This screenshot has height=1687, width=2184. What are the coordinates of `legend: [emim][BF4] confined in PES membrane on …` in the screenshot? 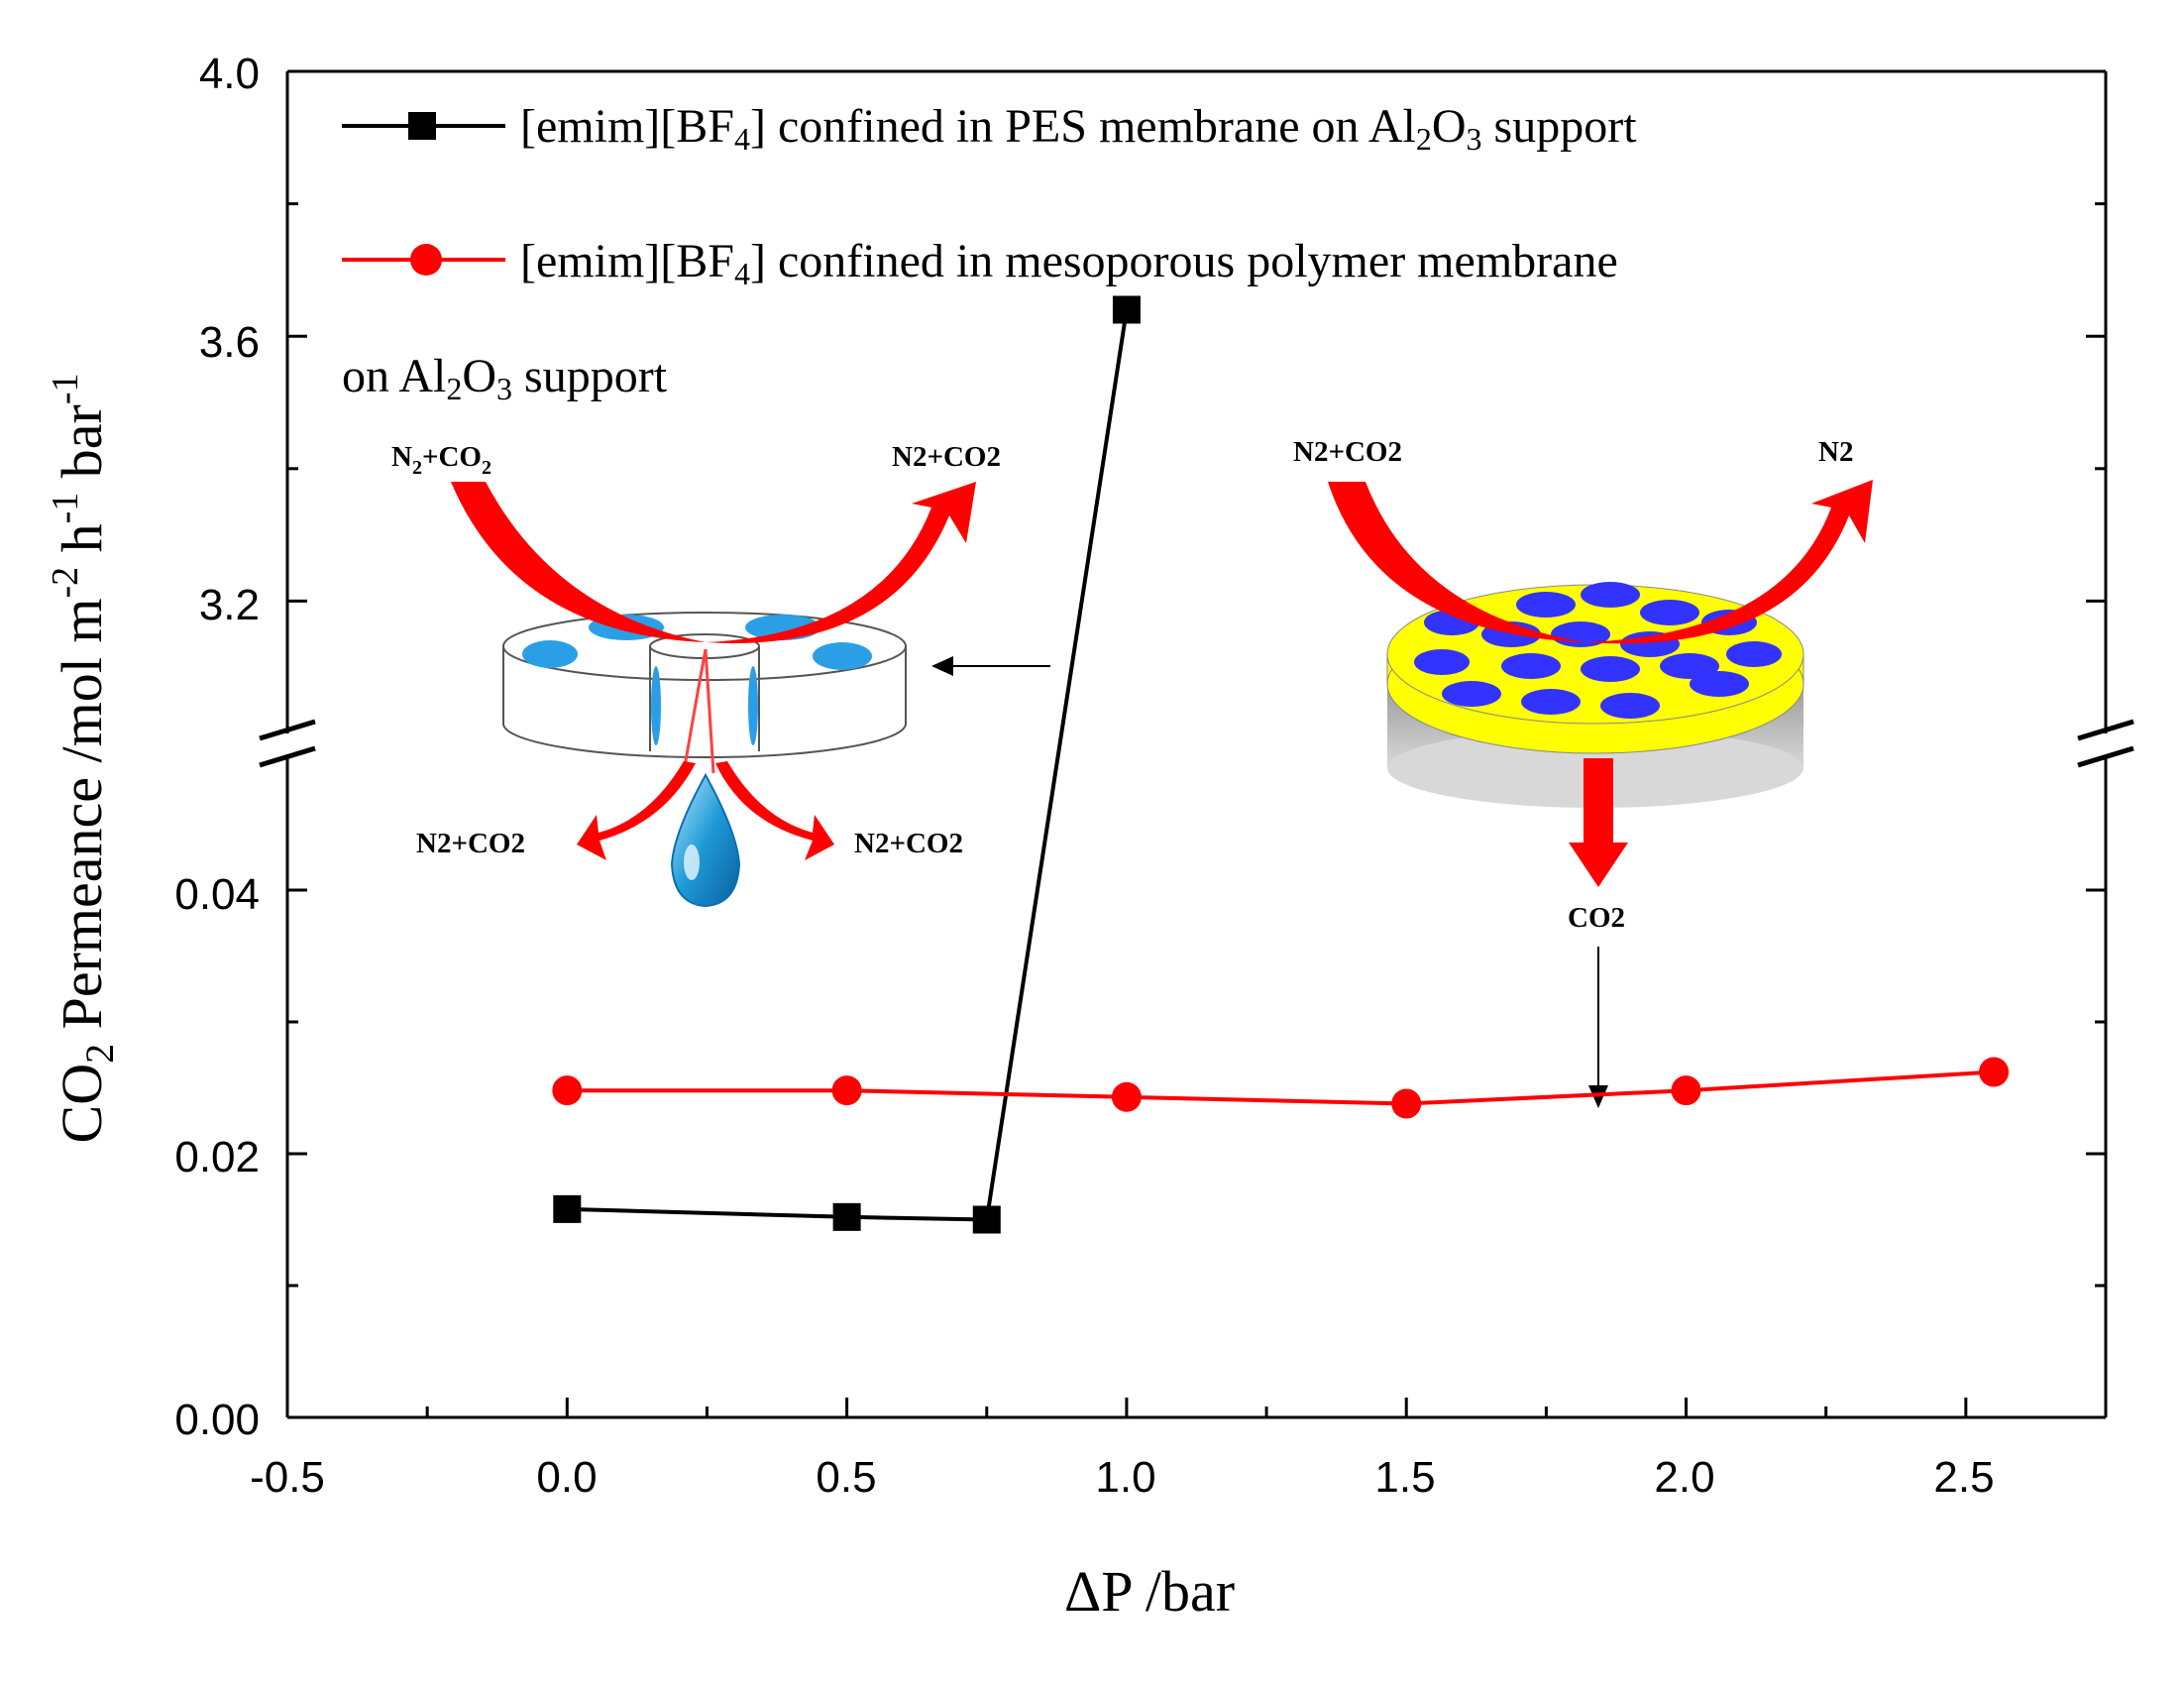 It's located at (989, 253).